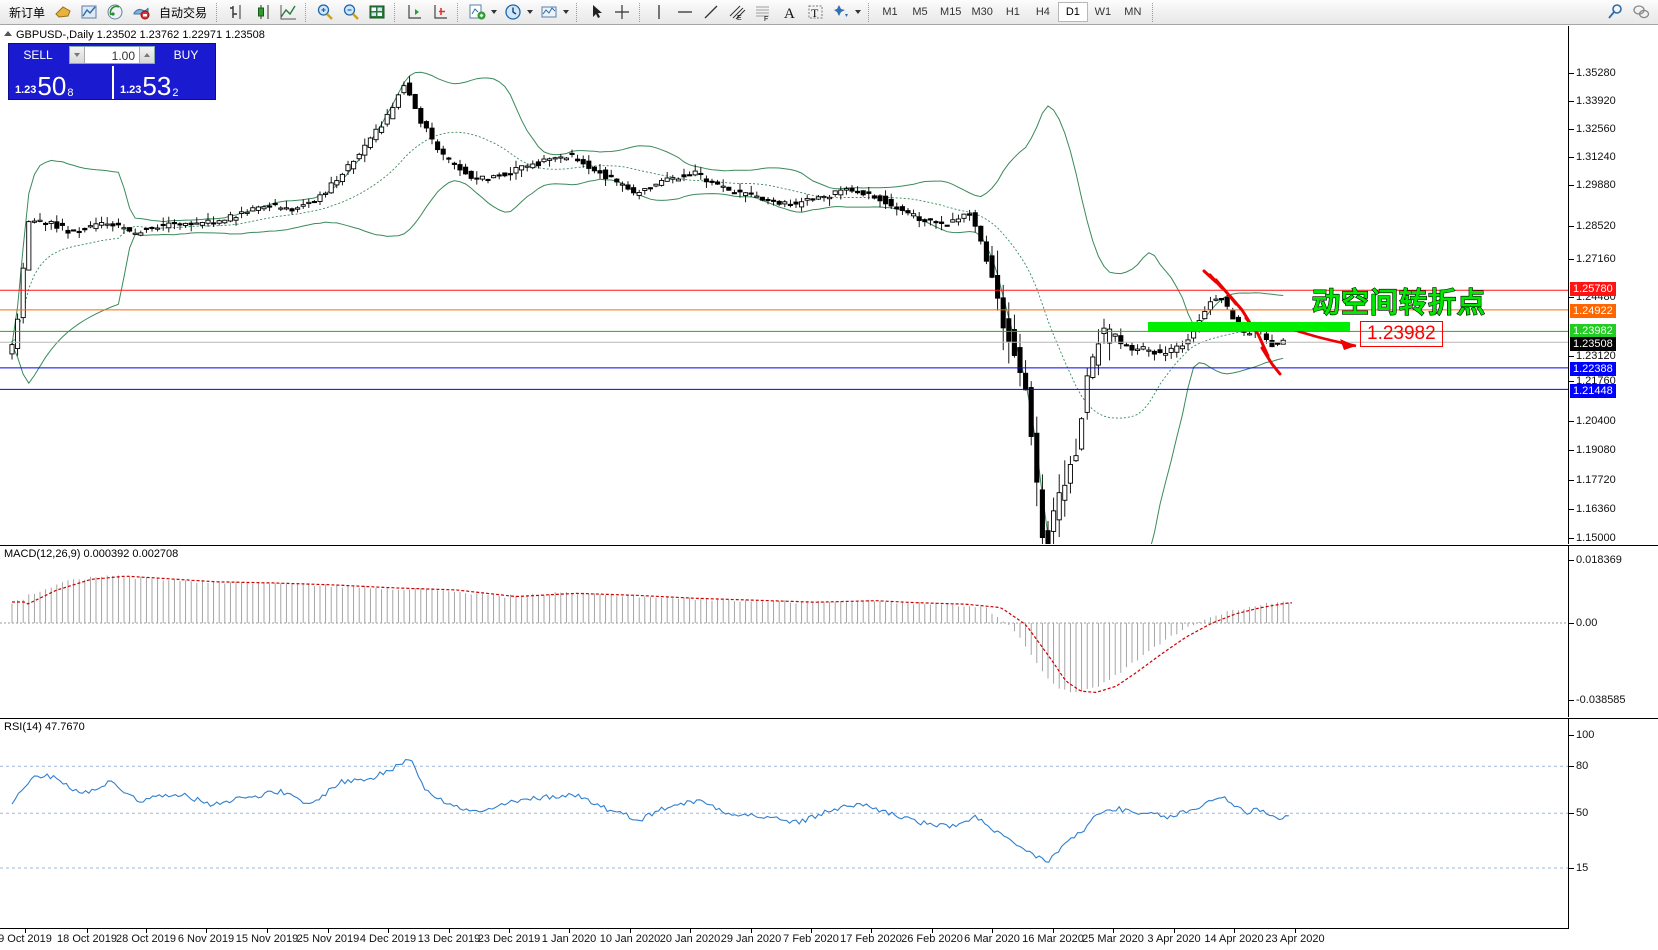 This screenshot has height=950, width=1658. Describe the element at coordinates (1615, 12) in the screenshot. I see `search-icon` at that location.